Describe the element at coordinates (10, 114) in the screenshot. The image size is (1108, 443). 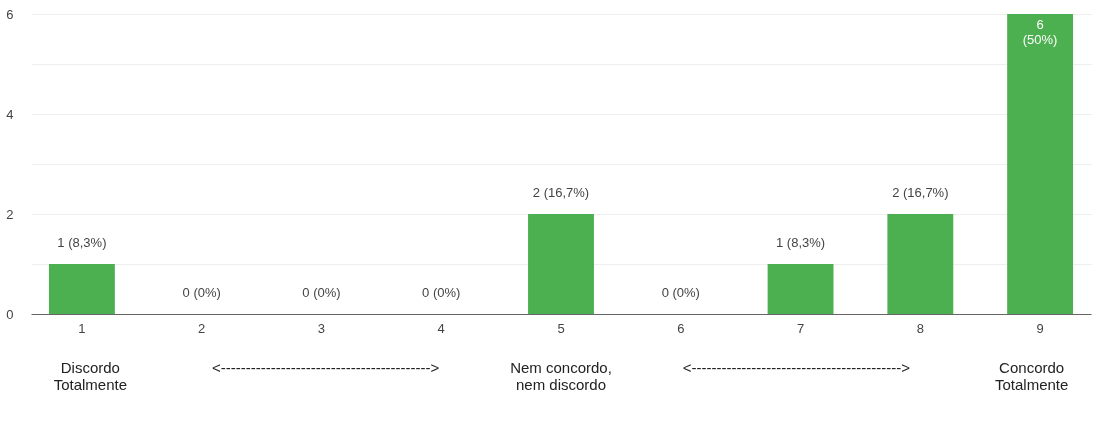
I see `y-tick-label: 4` at that location.